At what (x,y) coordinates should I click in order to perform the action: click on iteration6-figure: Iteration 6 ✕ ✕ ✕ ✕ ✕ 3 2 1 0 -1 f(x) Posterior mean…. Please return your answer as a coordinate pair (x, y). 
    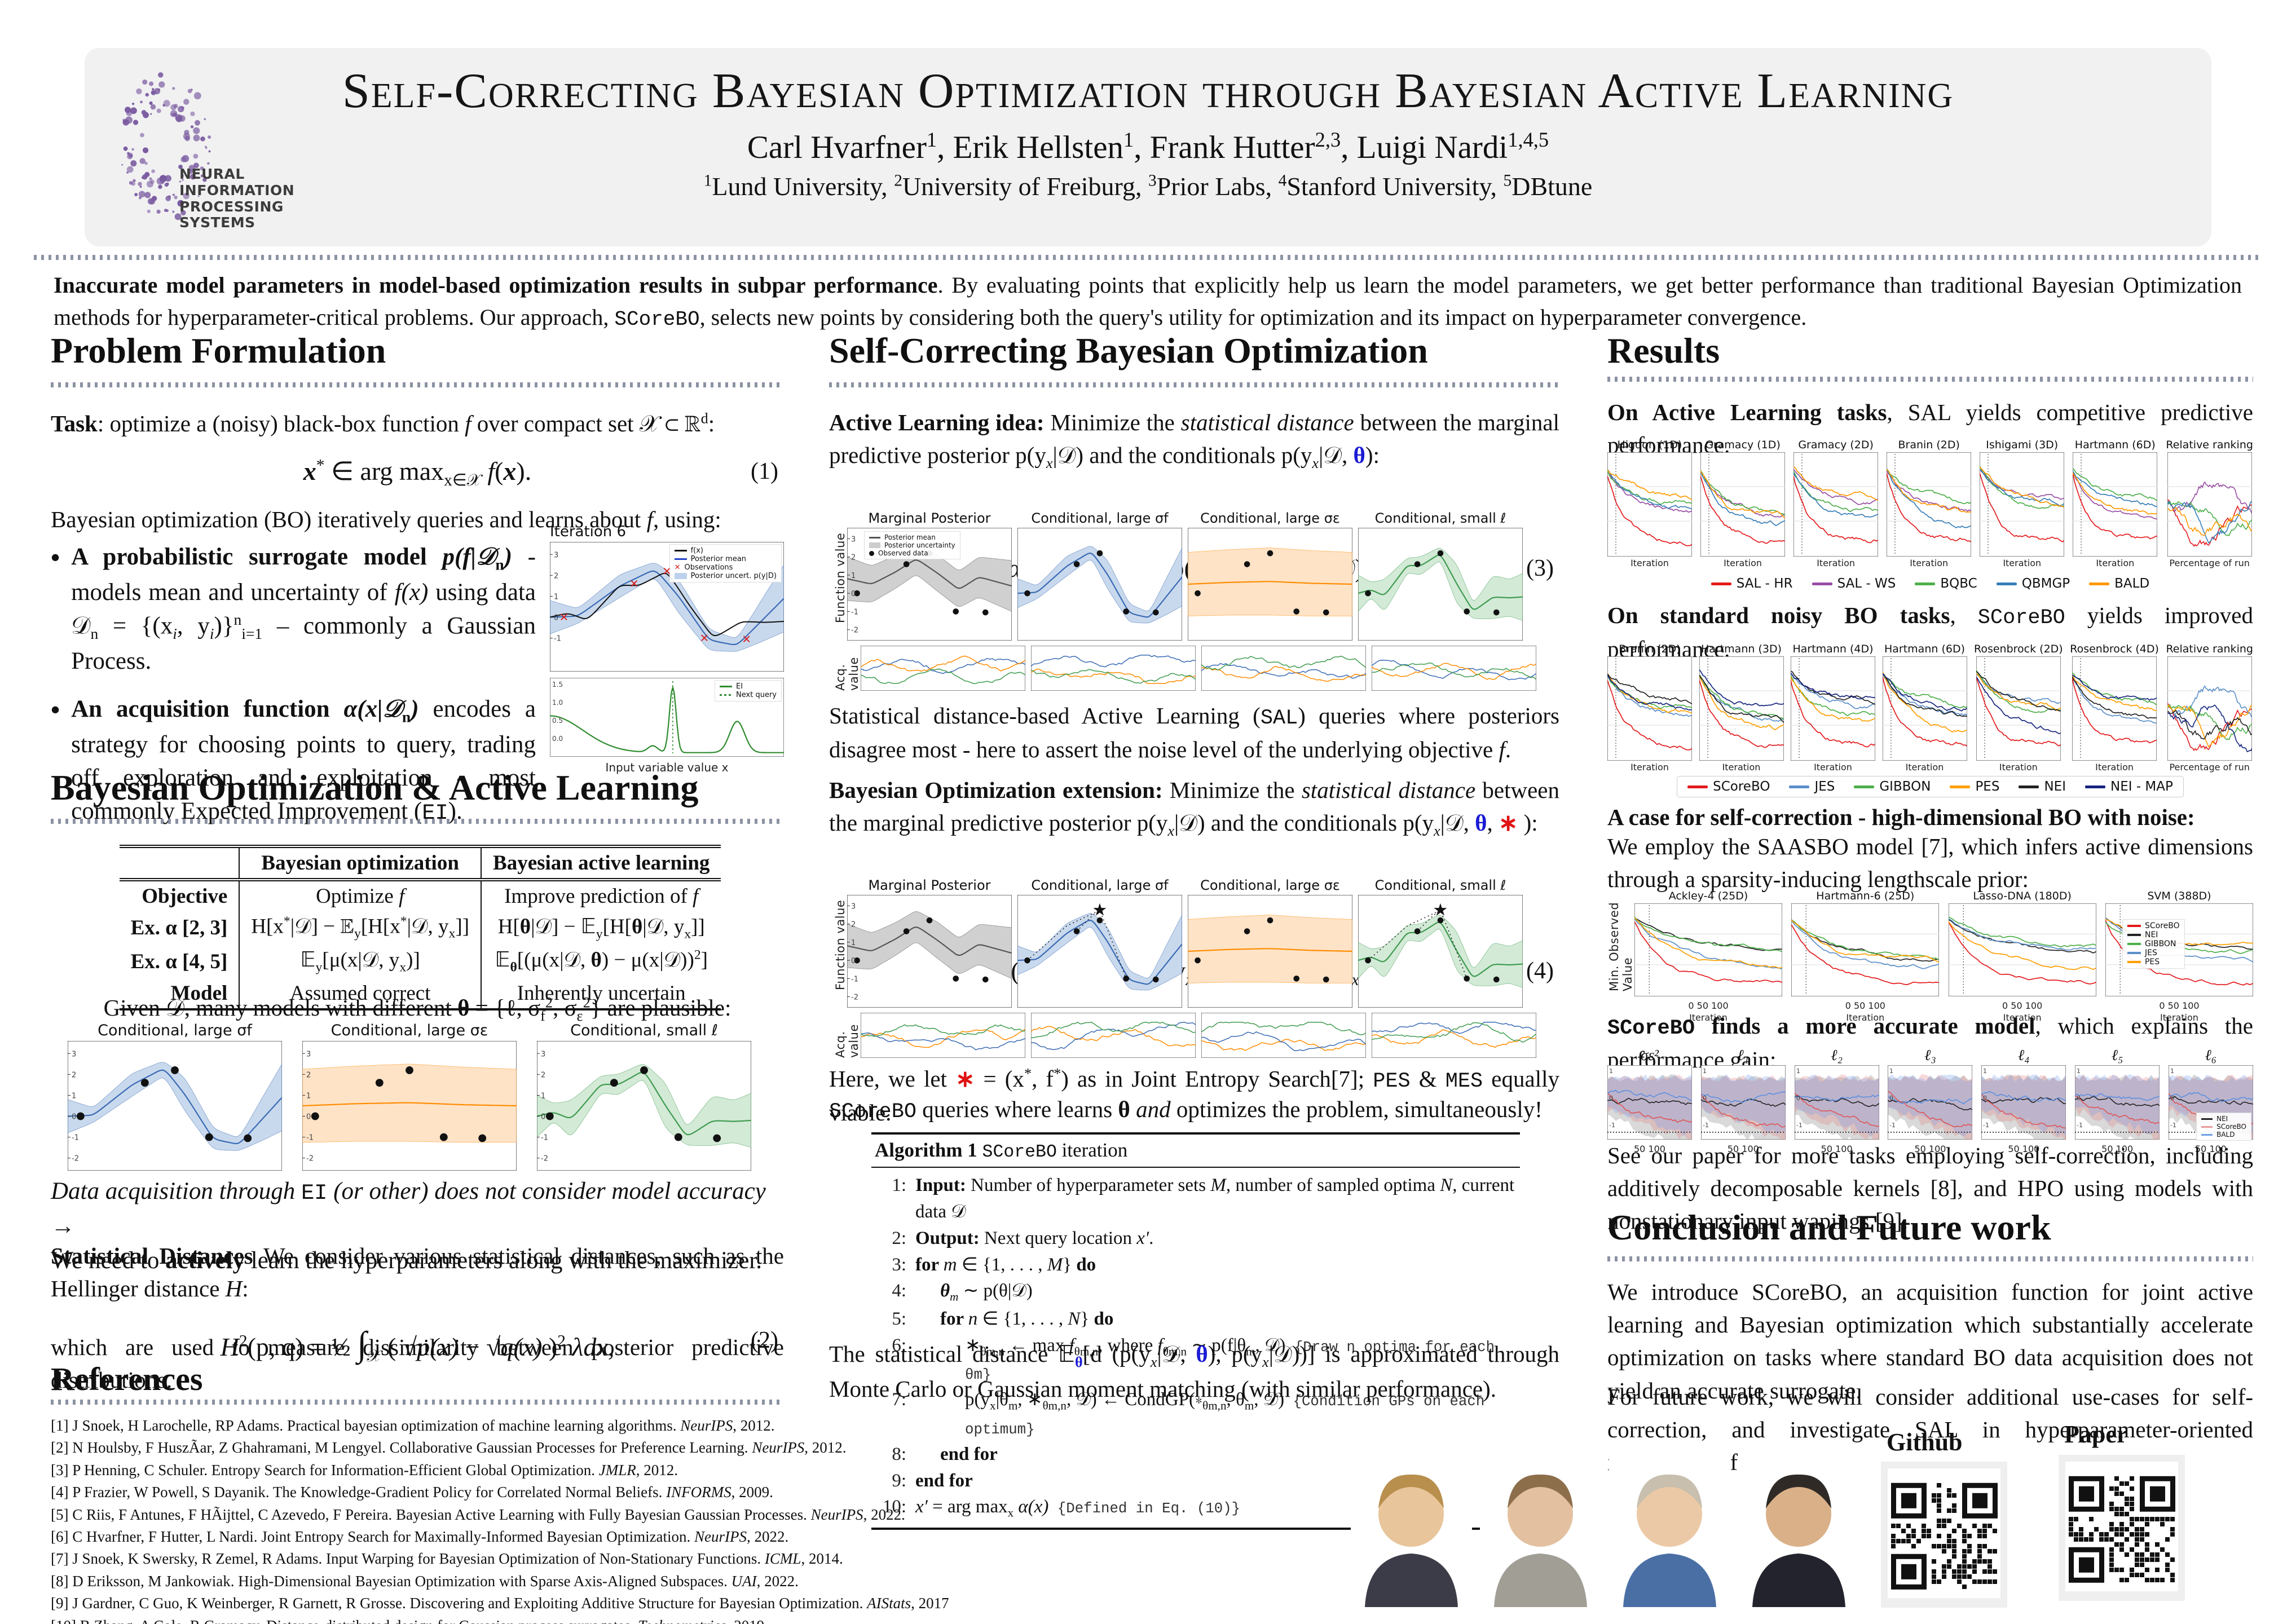
    Looking at the image, I should click on (667, 648).